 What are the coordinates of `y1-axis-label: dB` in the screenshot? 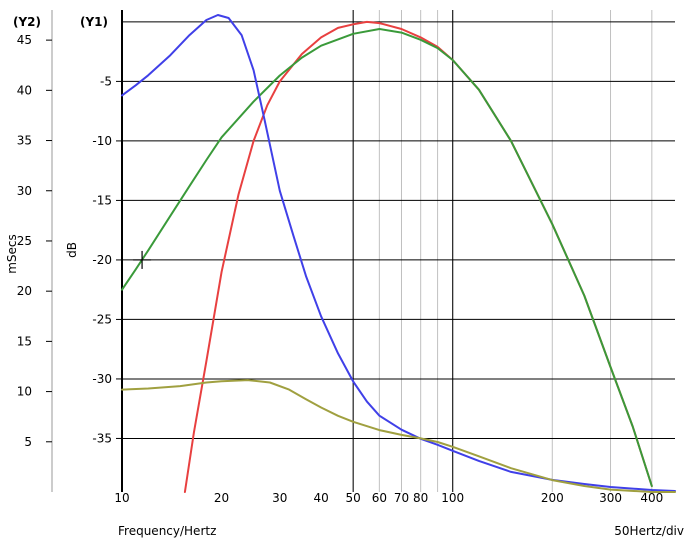 It's located at (72, 250).